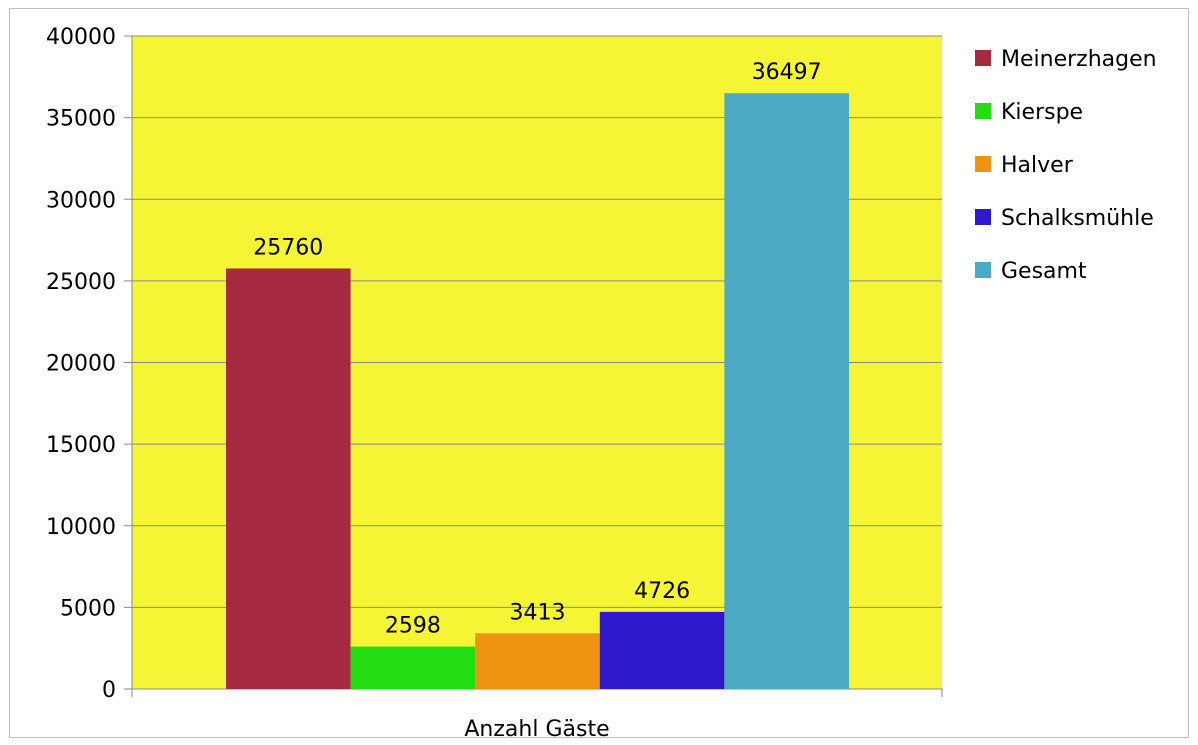  I want to click on data-label: 4726, so click(662, 591).